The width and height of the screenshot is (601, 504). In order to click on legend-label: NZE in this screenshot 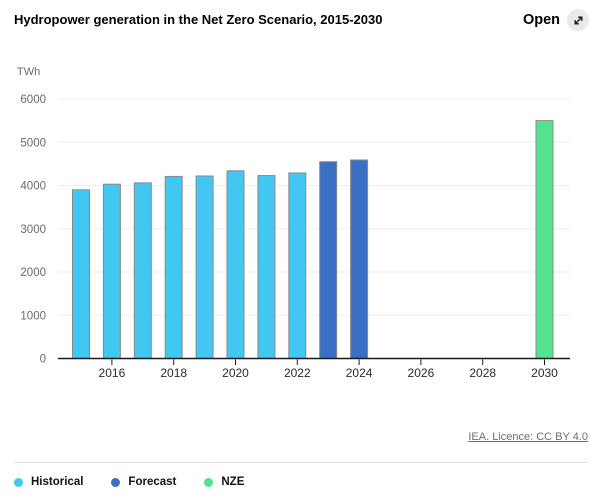, I will do `click(233, 482)`.